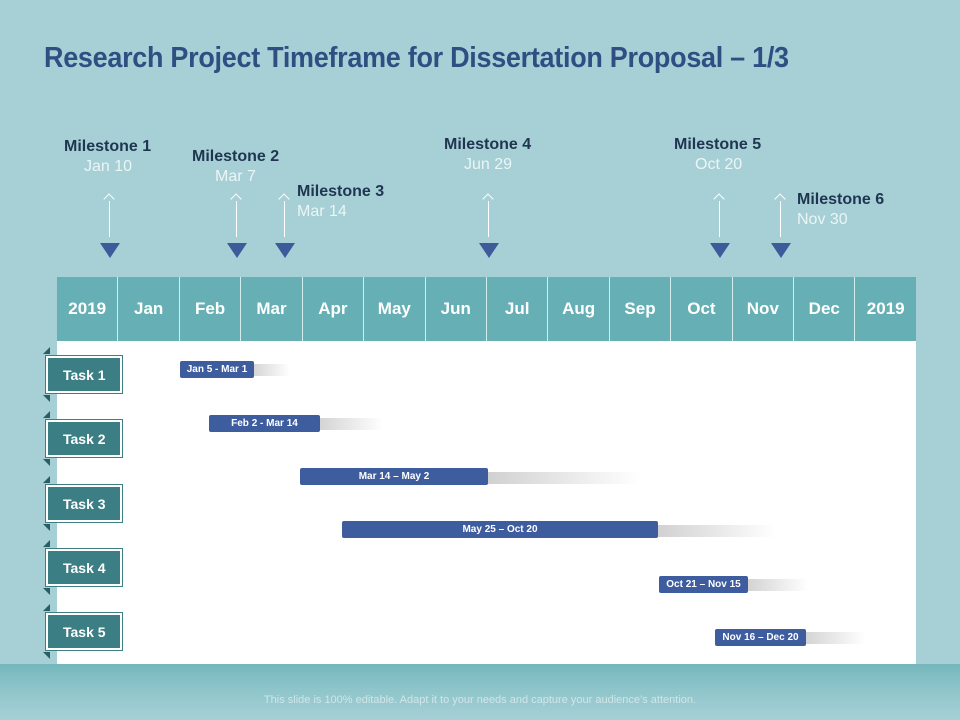 The width and height of the screenshot is (960, 720). Describe the element at coordinates (264, 423) in the screenshot. I see `task-bar: Feb 2 - Mar 14` at that location.